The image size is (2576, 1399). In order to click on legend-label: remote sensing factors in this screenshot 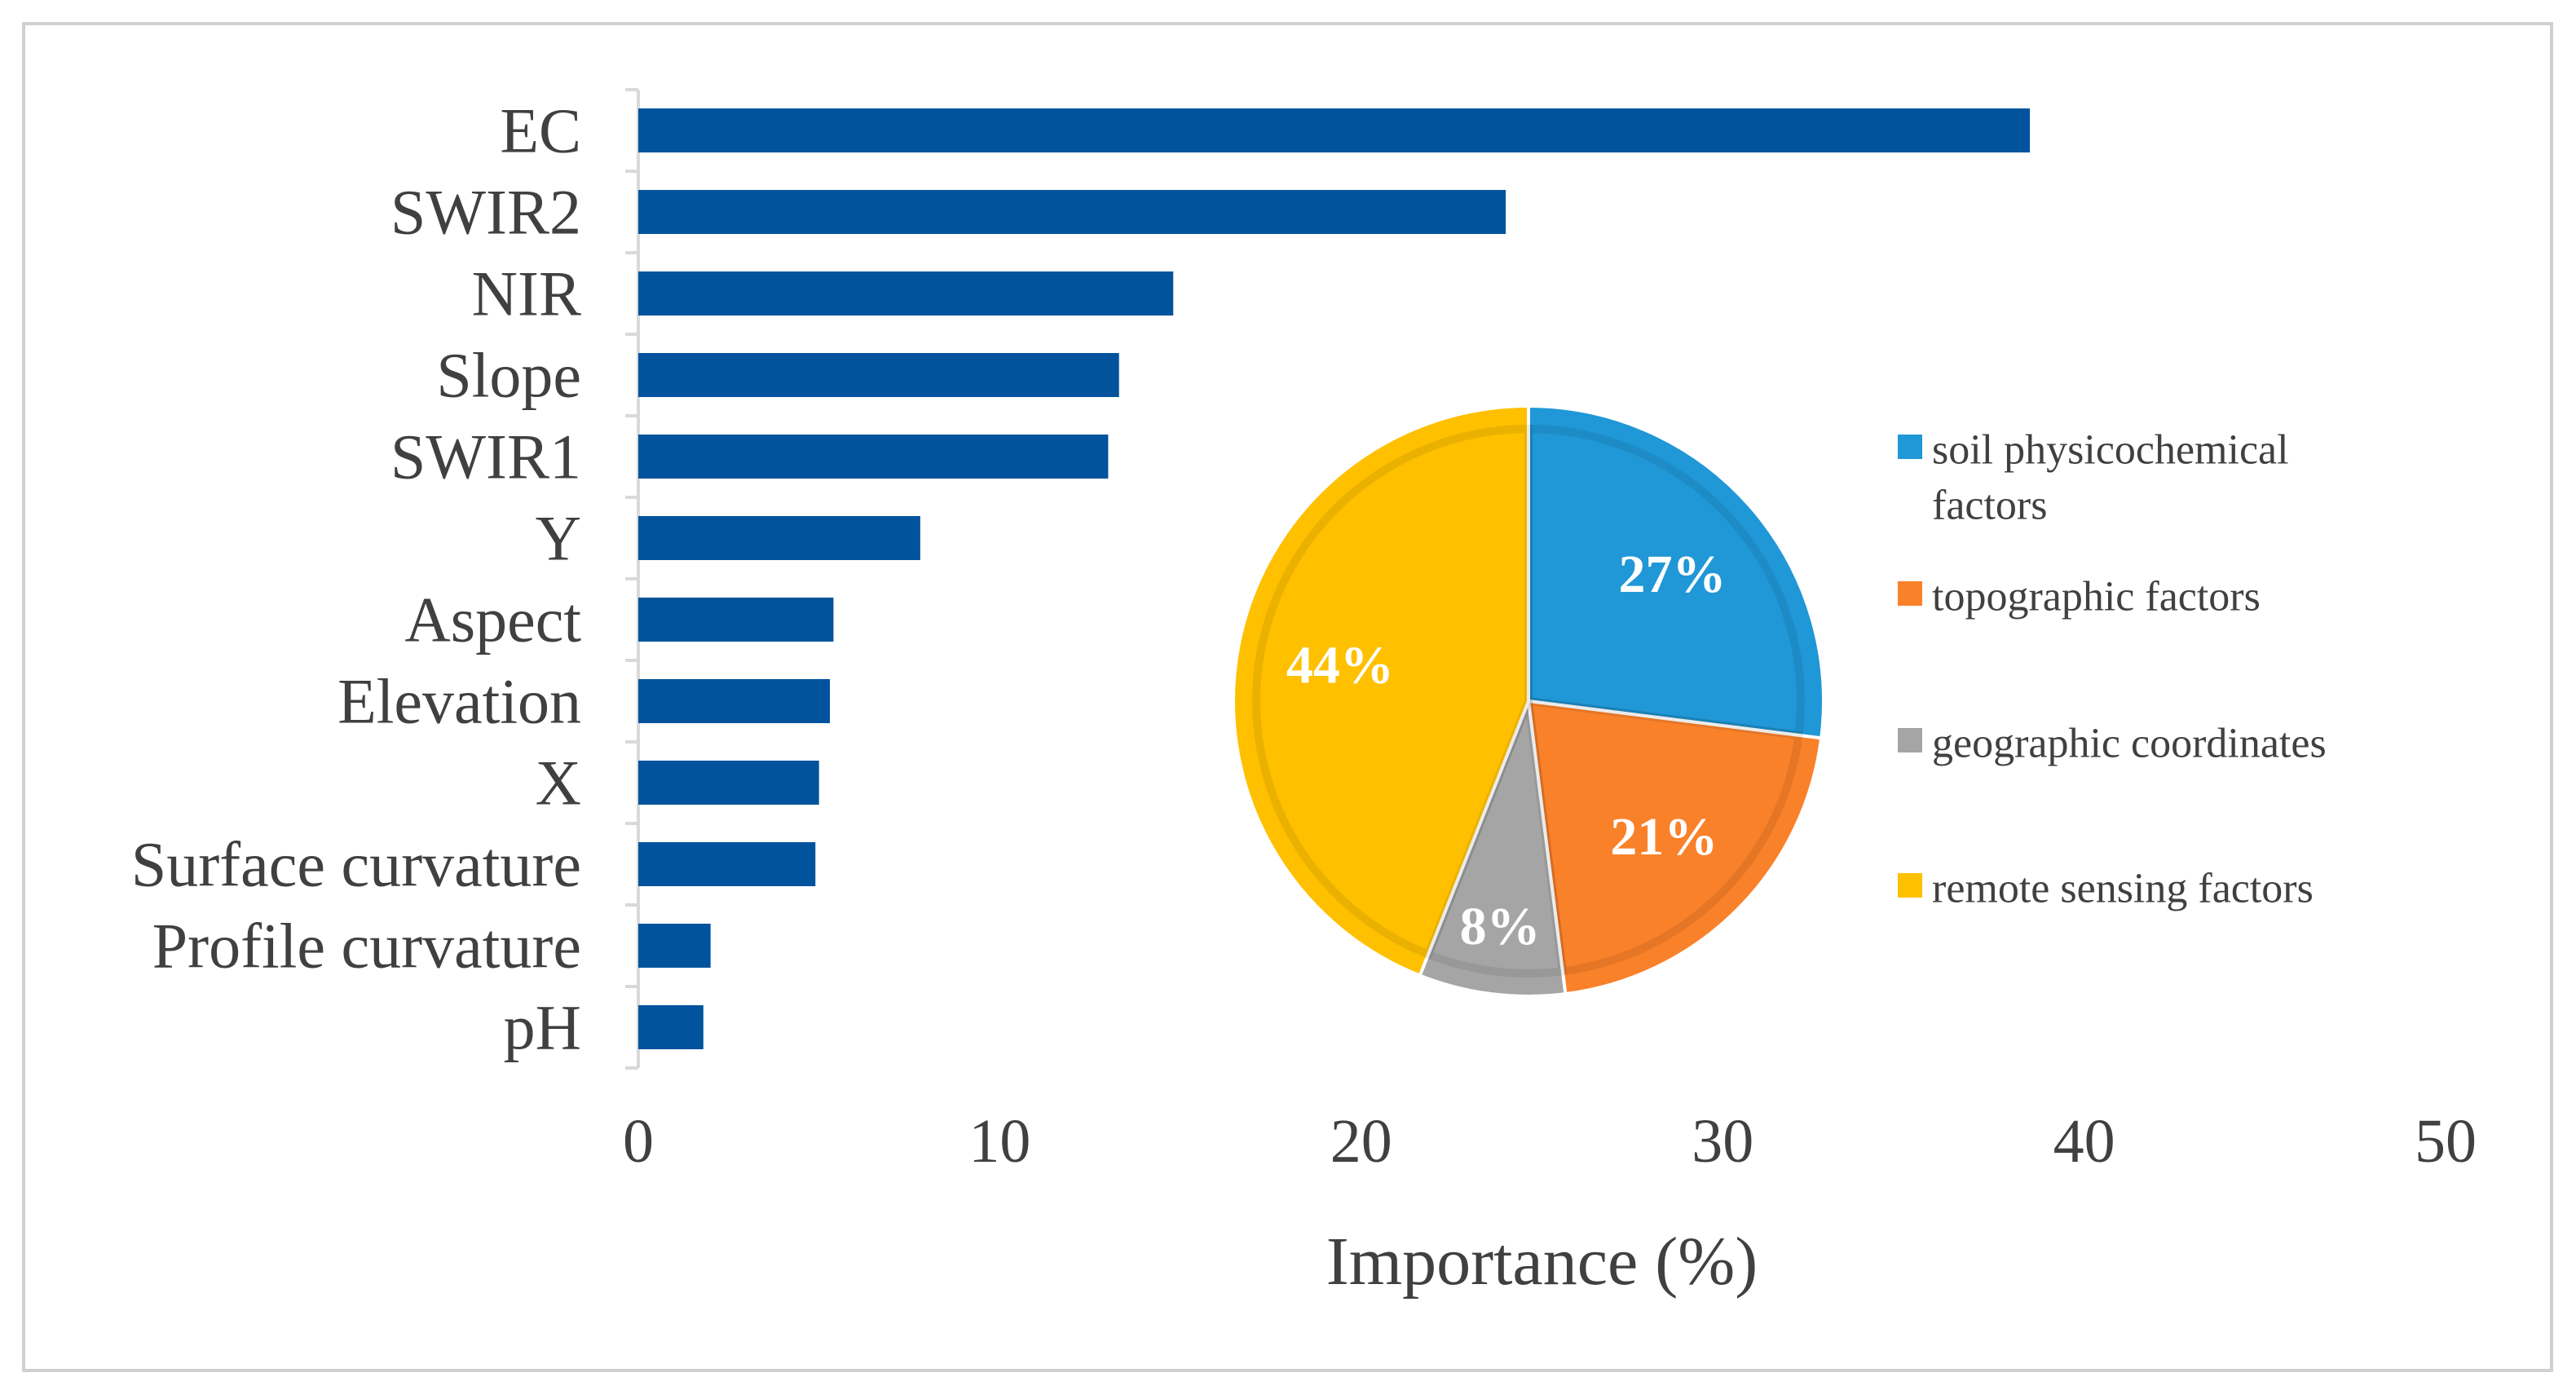, I will do `click(2123, 889)`.